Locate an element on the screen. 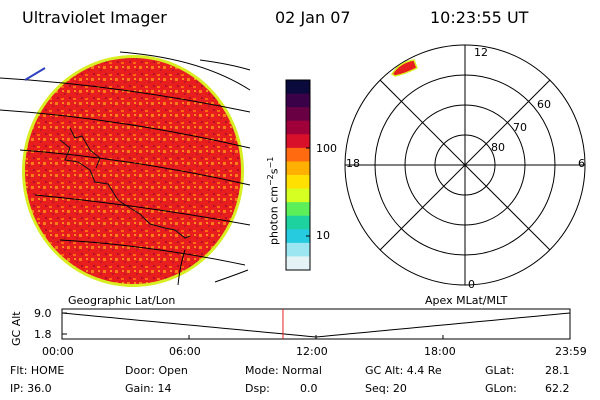 This screenshot has width=600, height=400. mlt-label-6: 6 is located at coordinates (581, 163).